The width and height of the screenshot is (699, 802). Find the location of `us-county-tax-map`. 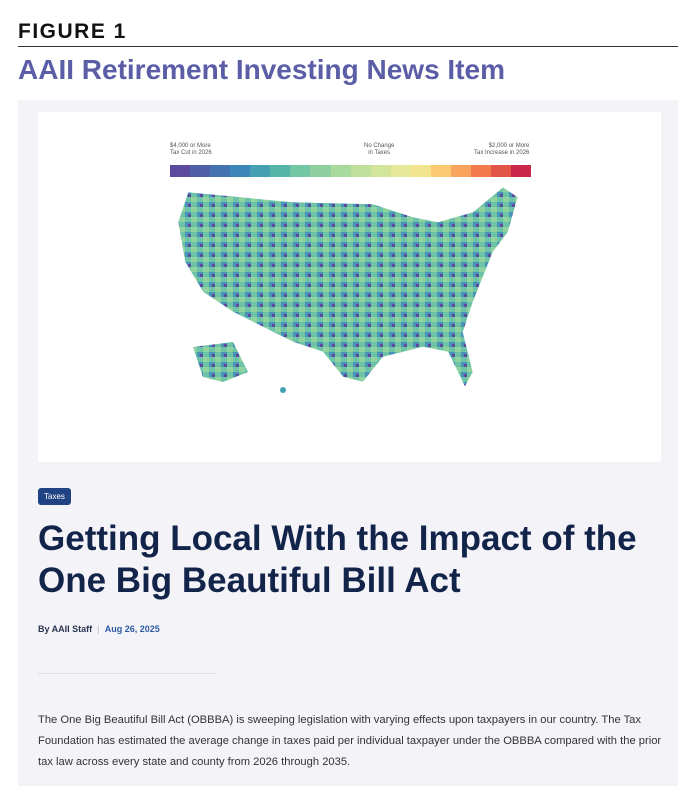

us-county-tax-map is located at coordinates (348, 289).